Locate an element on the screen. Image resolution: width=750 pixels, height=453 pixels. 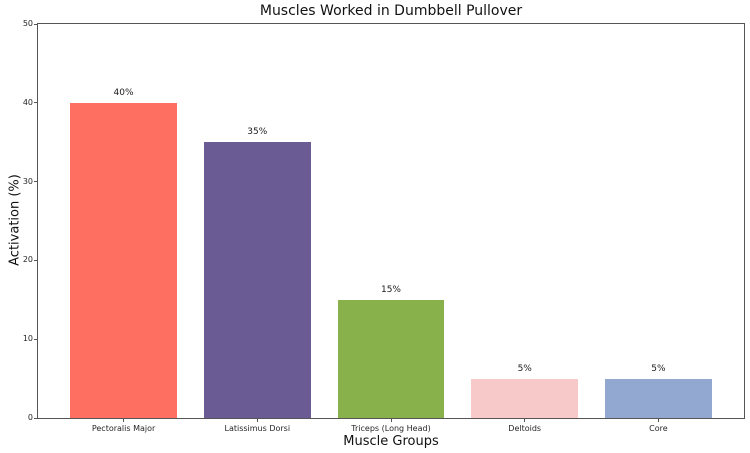
x-axis-label: Muscle Groups is located at coordinates (391, 441).